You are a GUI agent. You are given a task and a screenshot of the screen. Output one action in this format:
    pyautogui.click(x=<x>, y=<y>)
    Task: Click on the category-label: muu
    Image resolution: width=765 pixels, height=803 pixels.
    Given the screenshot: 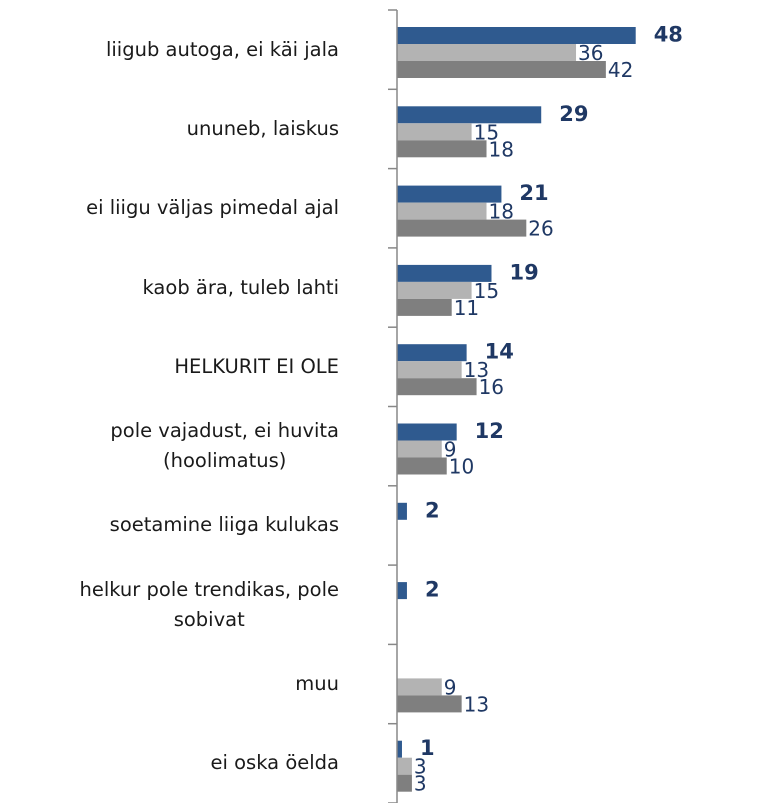 What is the action you would take?
    pyautogui.click(x=184, y=684)
    